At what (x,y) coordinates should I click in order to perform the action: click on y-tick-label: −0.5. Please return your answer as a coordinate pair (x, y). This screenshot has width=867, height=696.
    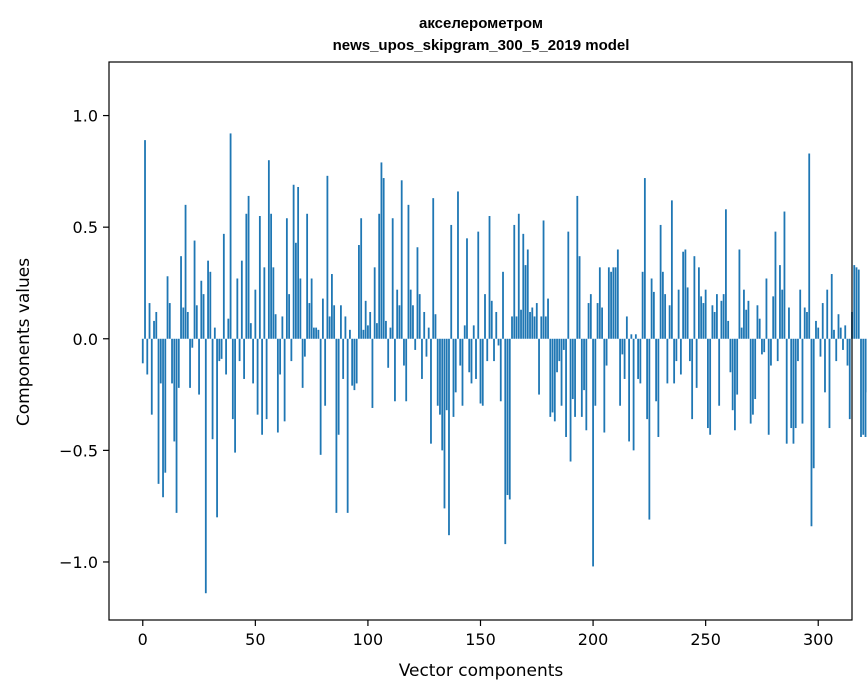
    Looking at the image, I should click on (78, 450).